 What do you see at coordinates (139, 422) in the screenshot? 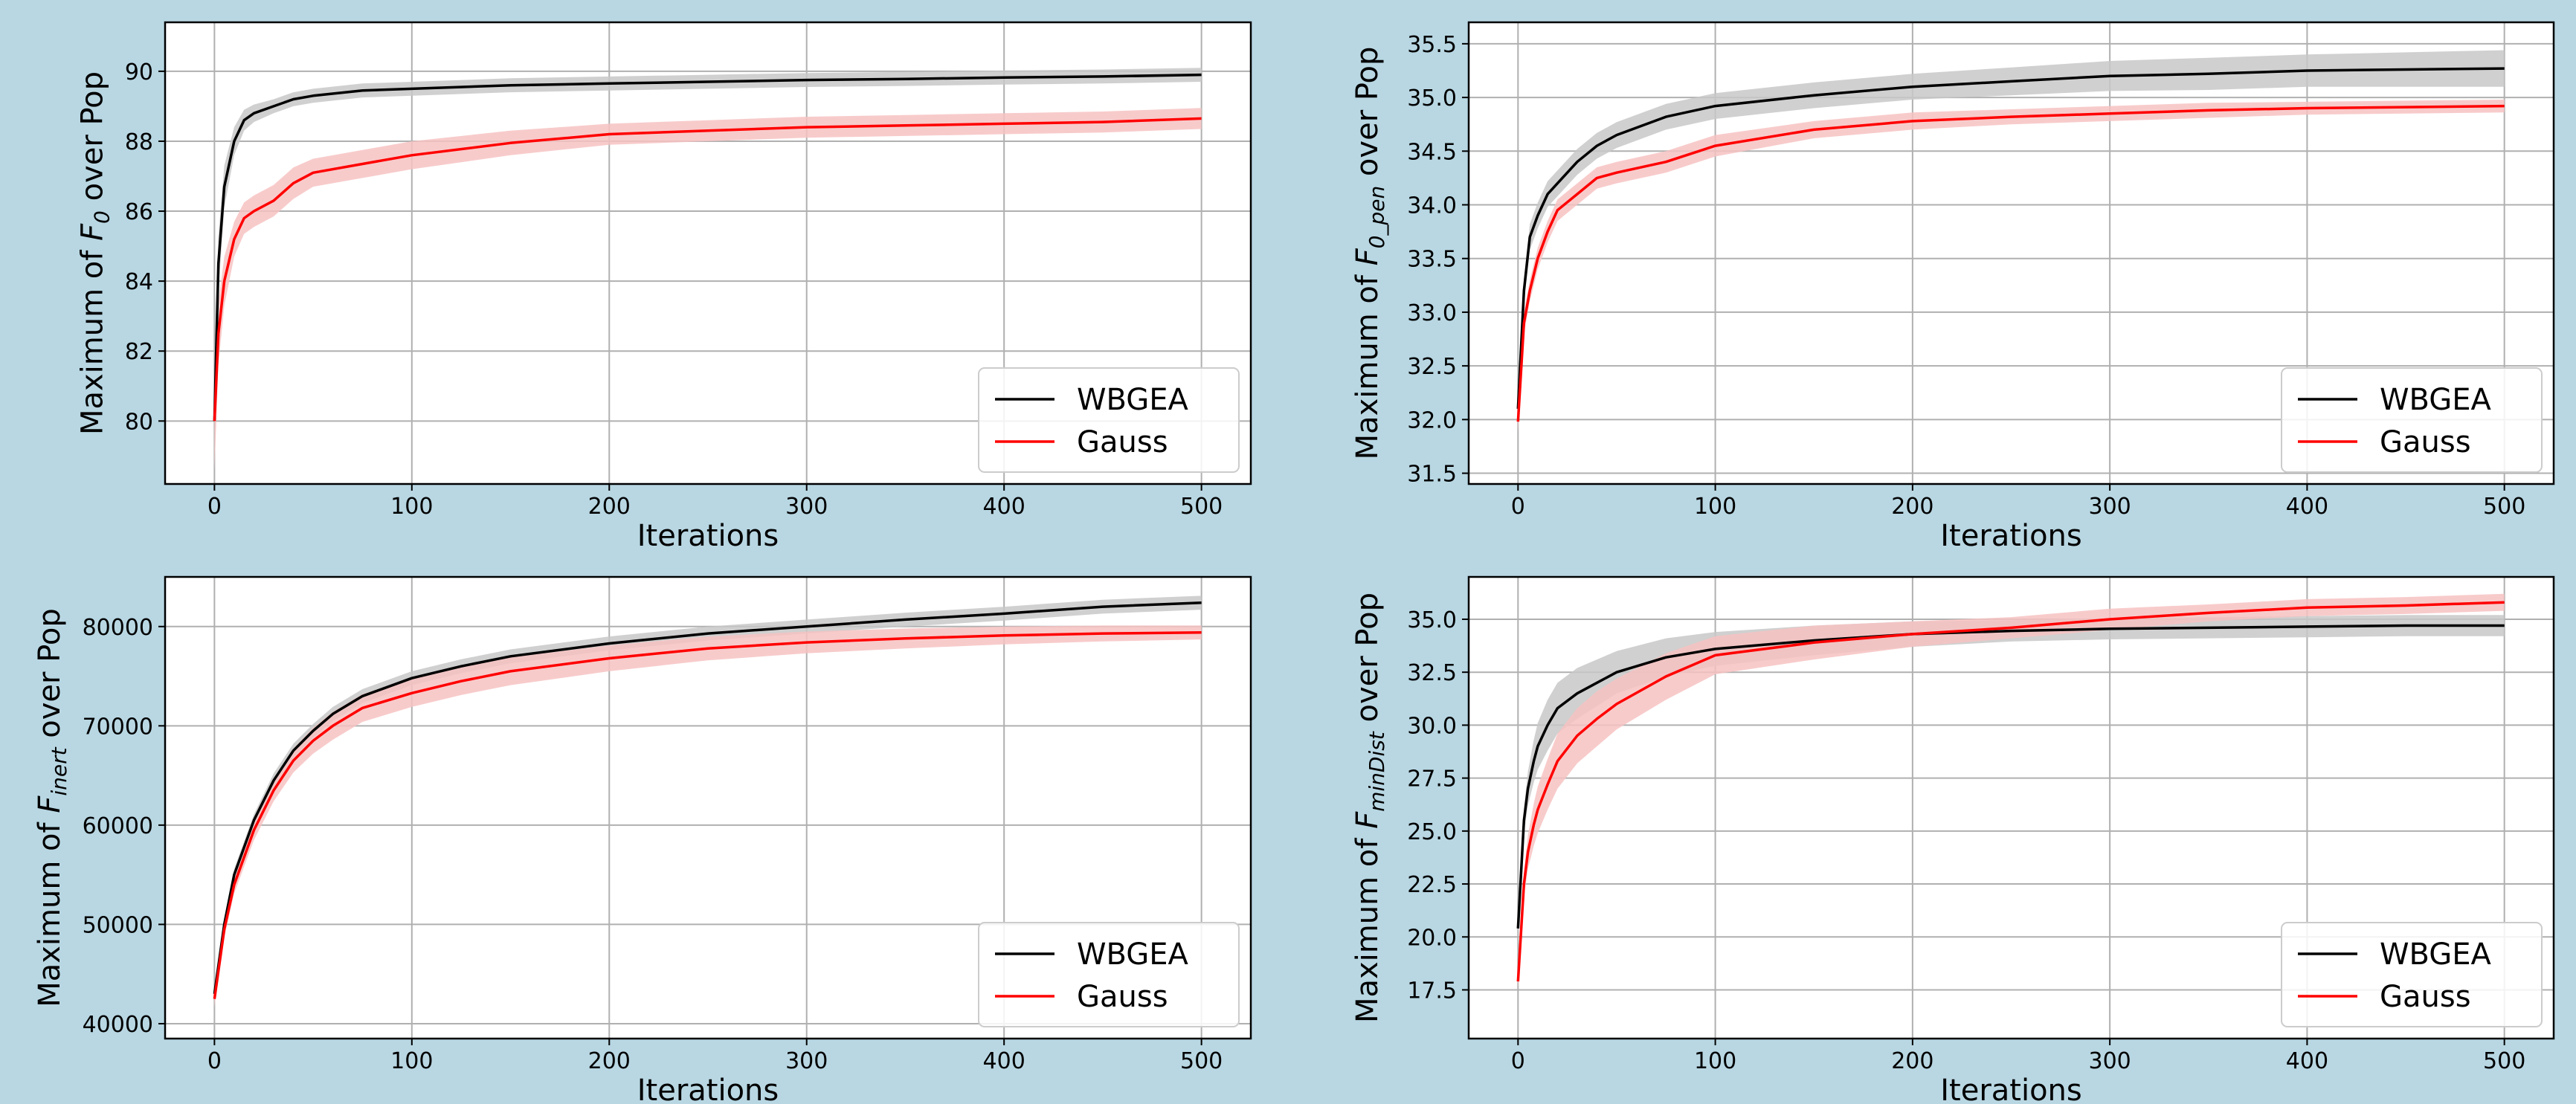
I see `y-tick-label: 80` at bounding box center [139, 422].